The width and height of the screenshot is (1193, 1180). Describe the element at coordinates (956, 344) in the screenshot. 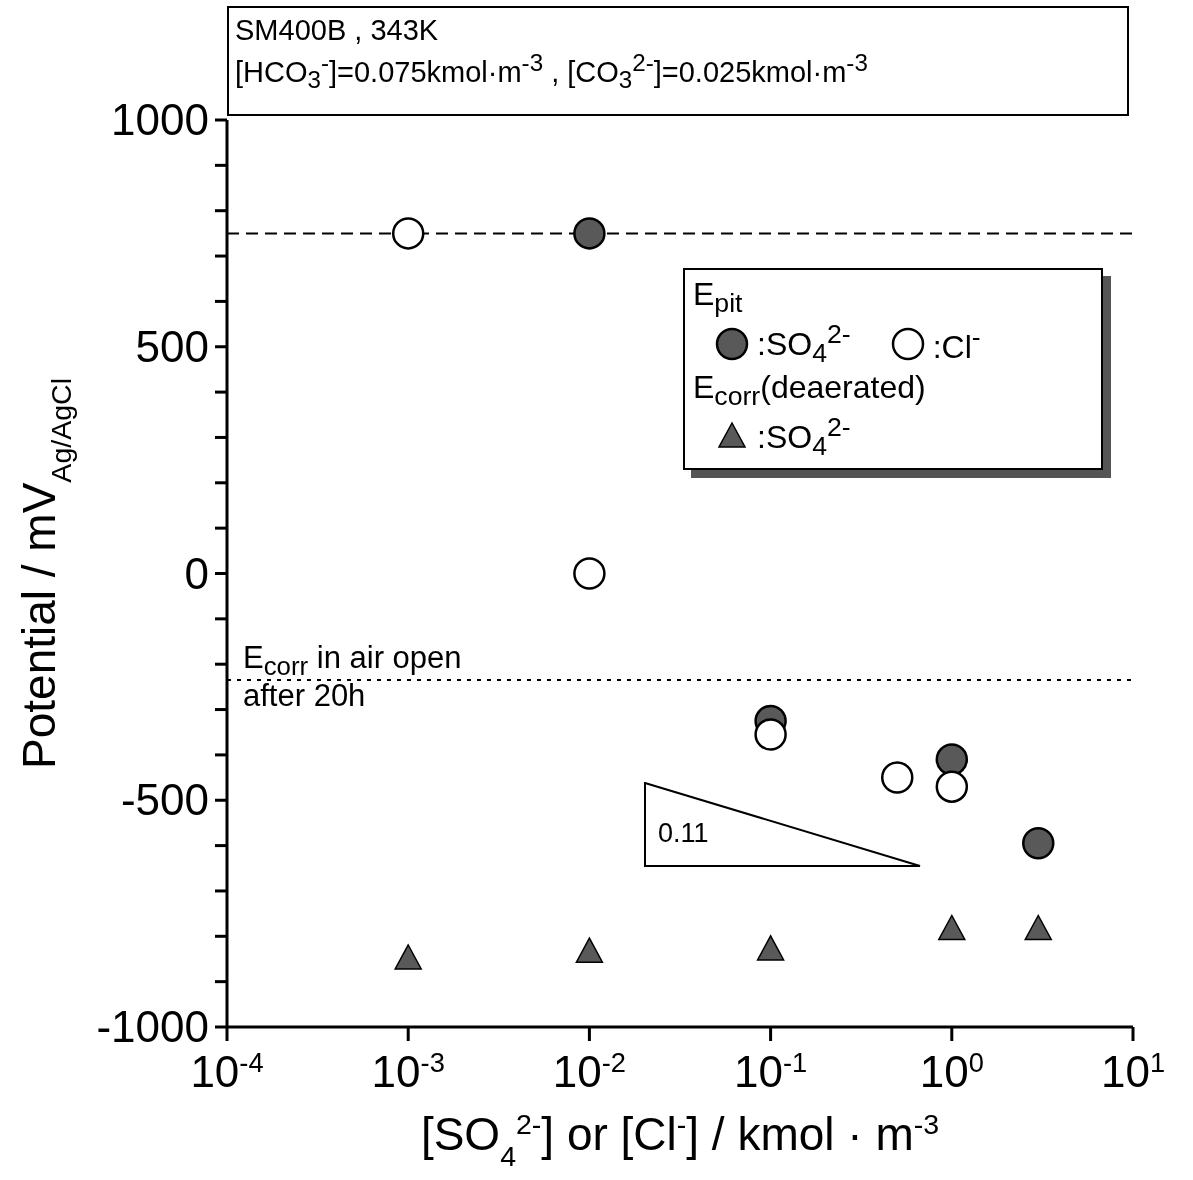

I see `legend-label: :Cl$^{-}$` at that location.